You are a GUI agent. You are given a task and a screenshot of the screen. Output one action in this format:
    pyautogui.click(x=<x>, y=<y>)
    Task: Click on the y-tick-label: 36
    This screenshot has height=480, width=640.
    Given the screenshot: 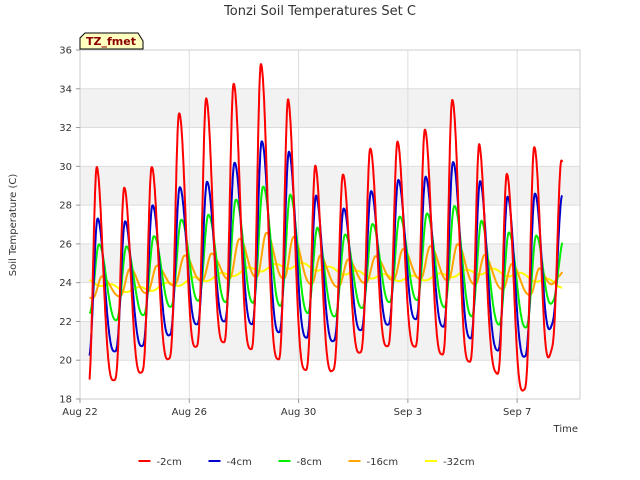 What is the action you would take?
    pyautogui.click(x=65, y=51)
    